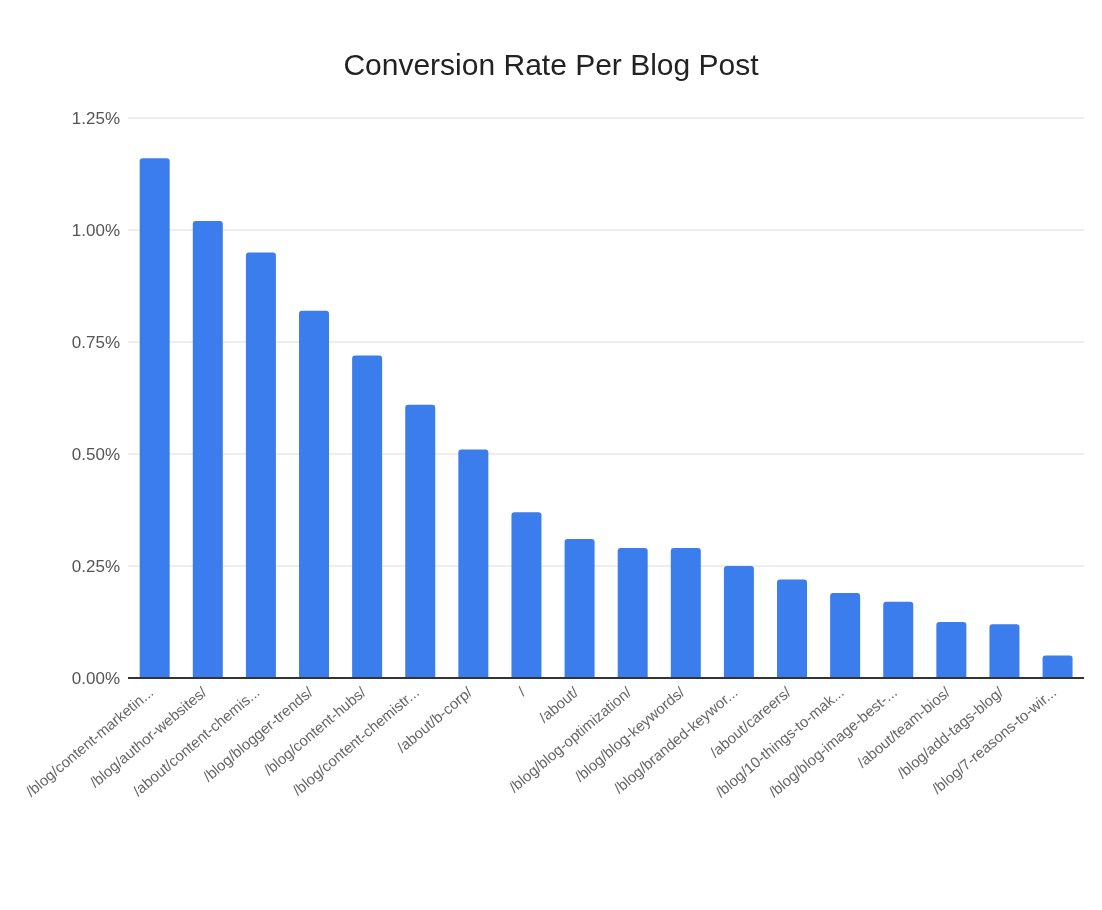  I want to click on y-tick-label: 0.00%, so click(95, 679).